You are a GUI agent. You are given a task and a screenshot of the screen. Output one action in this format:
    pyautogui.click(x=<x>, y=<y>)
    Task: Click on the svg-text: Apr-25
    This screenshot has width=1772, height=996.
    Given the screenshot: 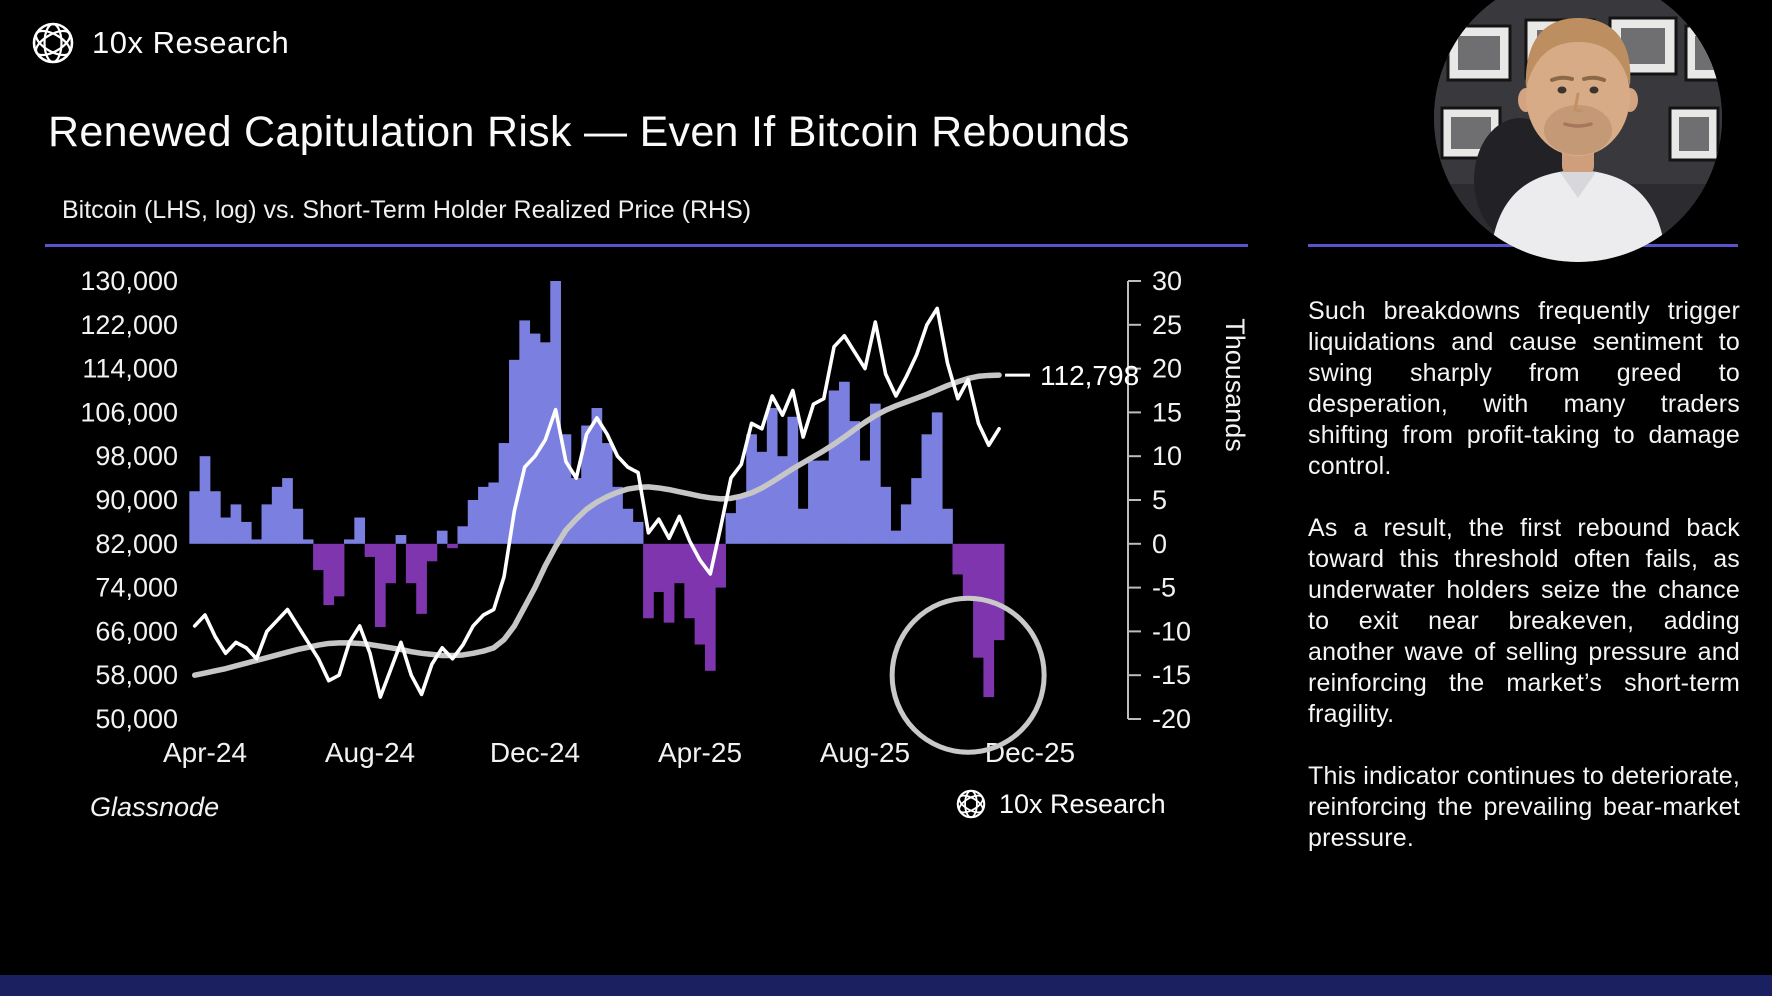 What is the action you would take?
    pyautogui.click(x=700, y=752)
    